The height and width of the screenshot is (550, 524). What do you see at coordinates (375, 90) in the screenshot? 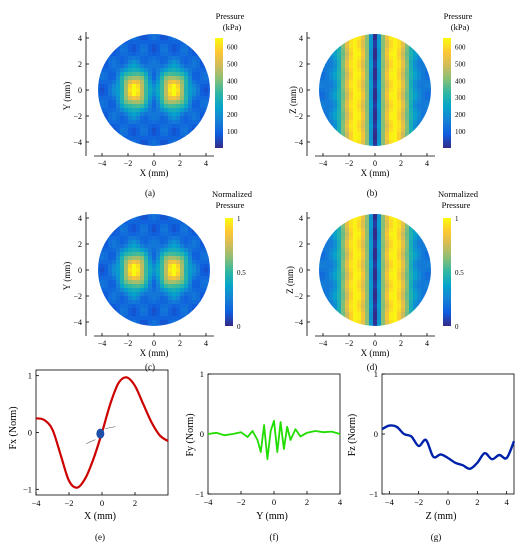
I see `heatmap-b` at bounding box center [375, 90].